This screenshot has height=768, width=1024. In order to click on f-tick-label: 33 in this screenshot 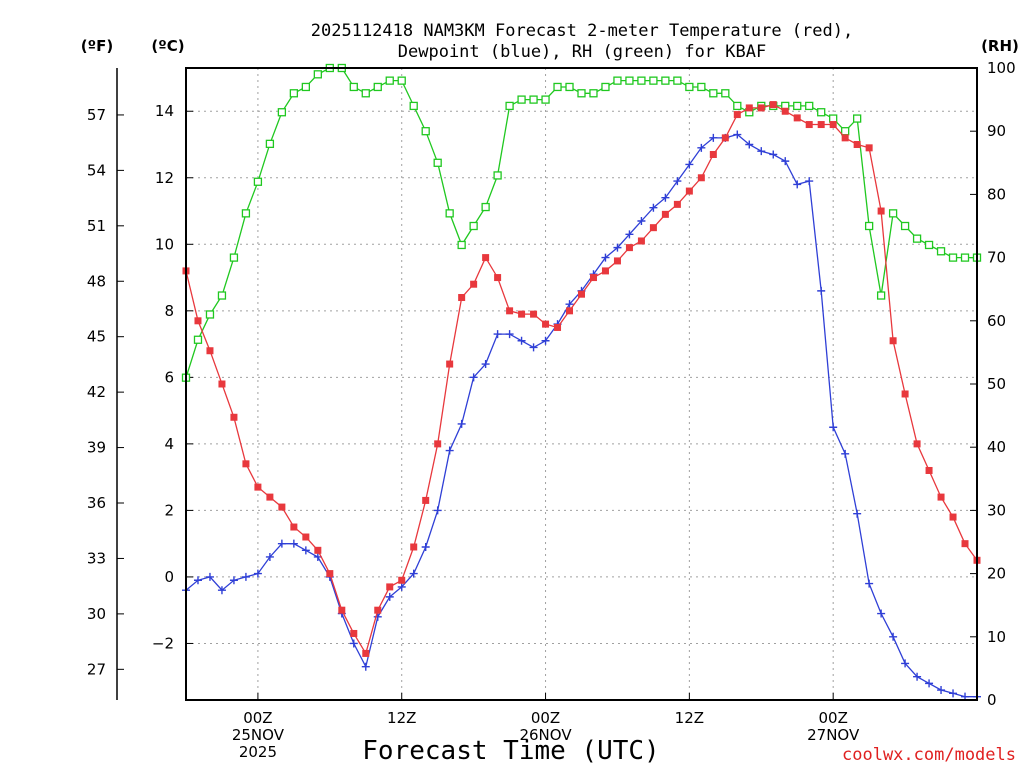, I will do `click(96, 558)`.